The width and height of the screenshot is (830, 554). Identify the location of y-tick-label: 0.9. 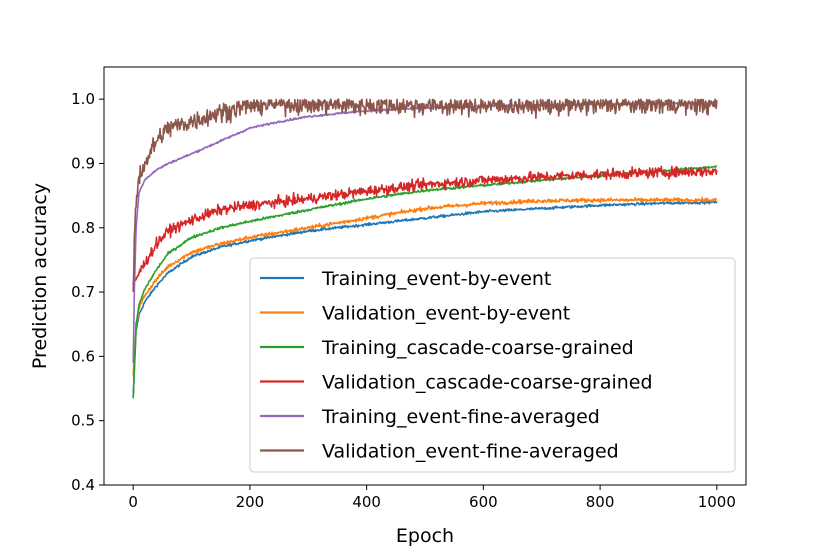
(83, 163).